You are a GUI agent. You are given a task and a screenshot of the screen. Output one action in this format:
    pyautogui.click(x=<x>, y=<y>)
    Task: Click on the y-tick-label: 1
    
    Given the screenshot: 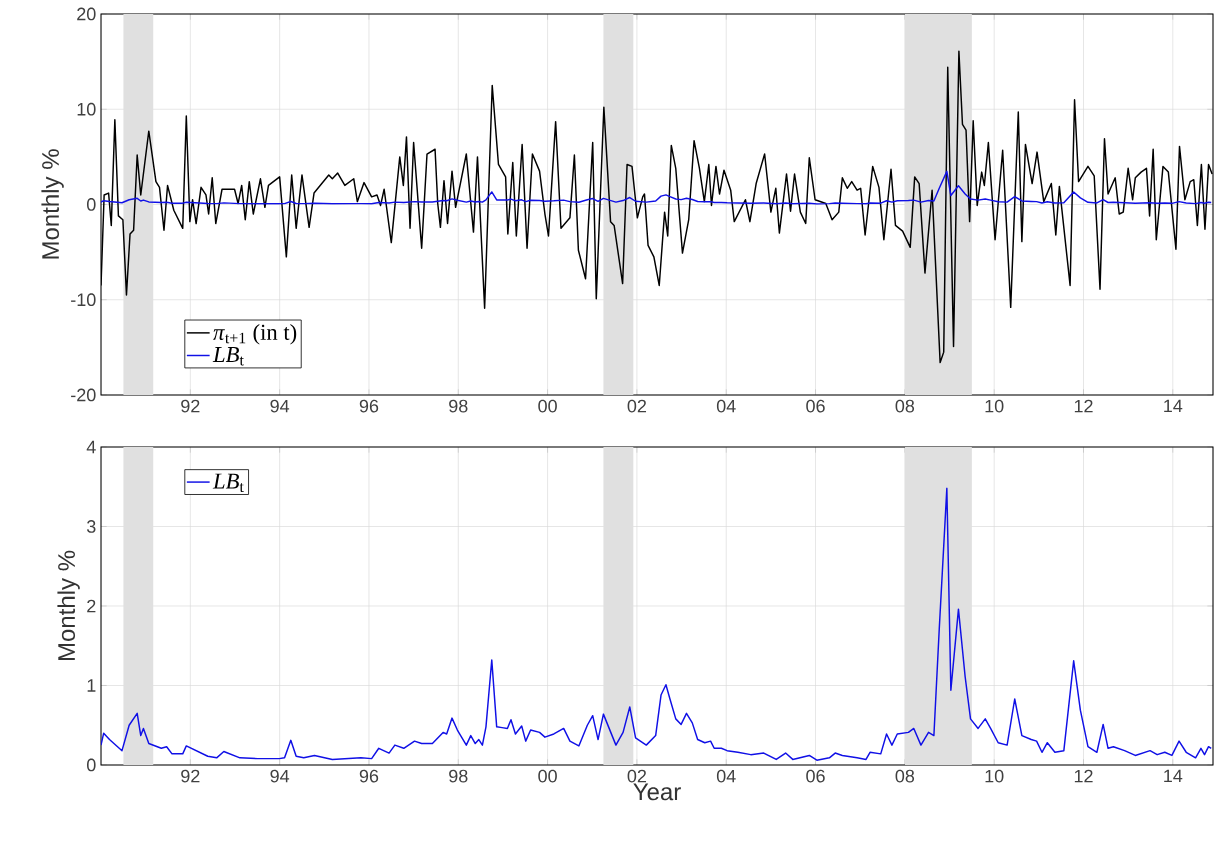 What is the action you would take?
    pyautogui.click(x=91, y=685)
    